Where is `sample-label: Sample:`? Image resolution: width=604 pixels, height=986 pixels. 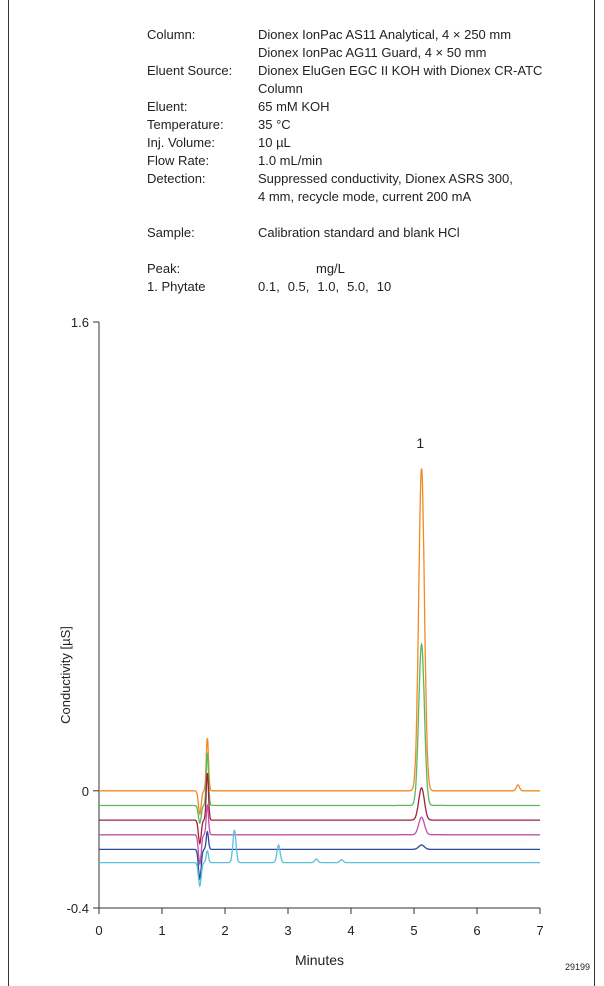
sample-label: Sample: is located at coordinates (171, 232).